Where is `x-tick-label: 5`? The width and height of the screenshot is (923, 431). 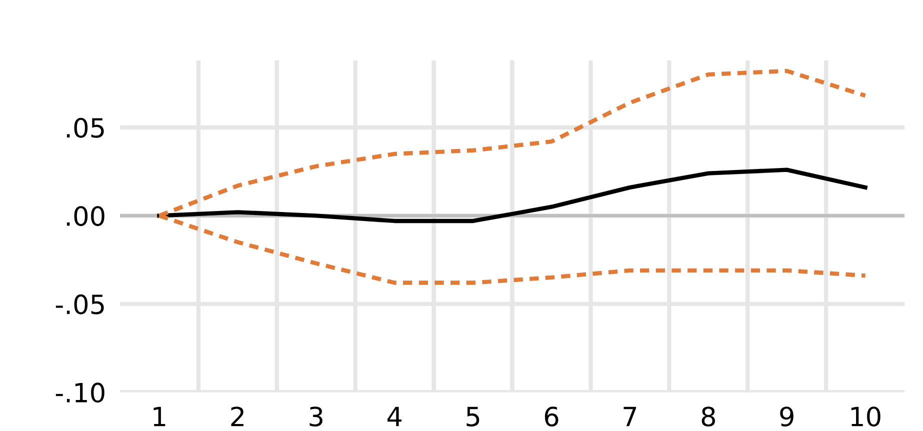 x-tick-label: 5 is located at coordinates (473, 416).